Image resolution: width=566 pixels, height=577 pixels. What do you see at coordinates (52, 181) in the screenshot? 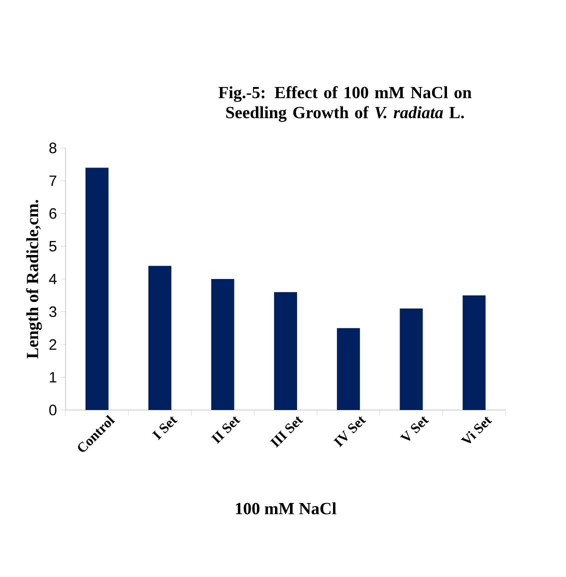
I see `y-tick-label: 7` at bounding box center [52, 181].